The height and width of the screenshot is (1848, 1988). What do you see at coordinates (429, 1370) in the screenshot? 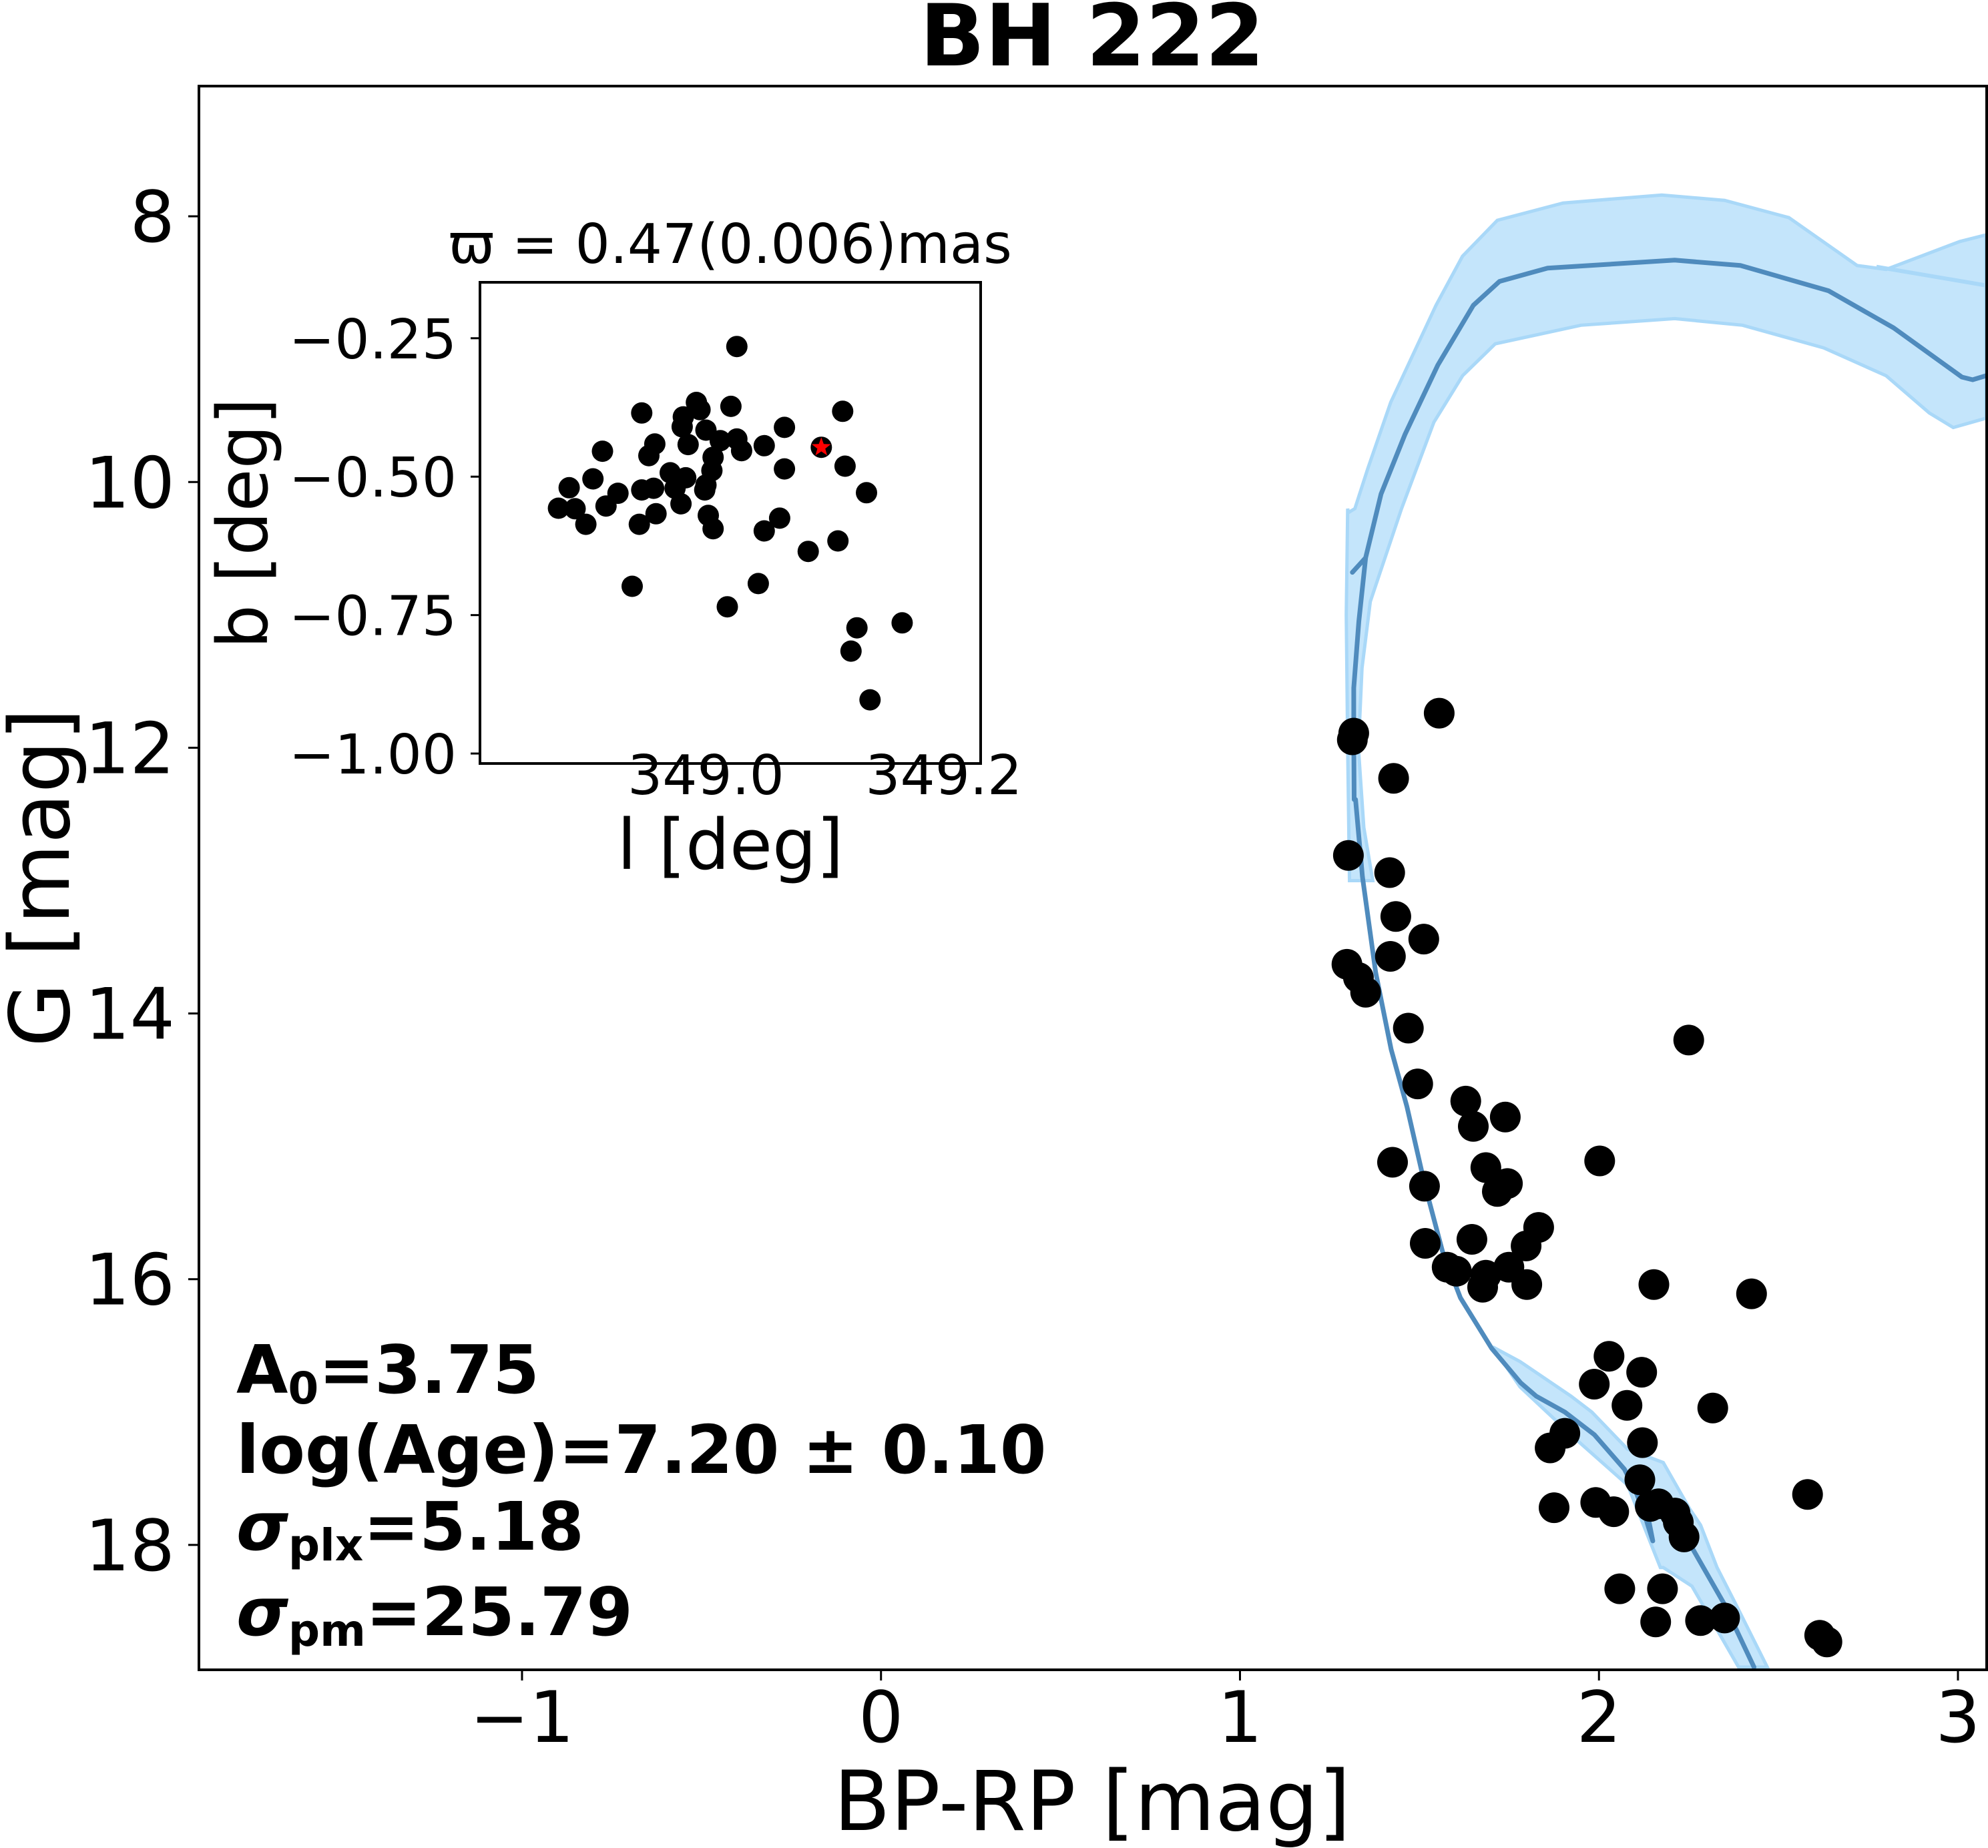
I see `extinction-value: =3.75` at bounding box center [429, 1370].